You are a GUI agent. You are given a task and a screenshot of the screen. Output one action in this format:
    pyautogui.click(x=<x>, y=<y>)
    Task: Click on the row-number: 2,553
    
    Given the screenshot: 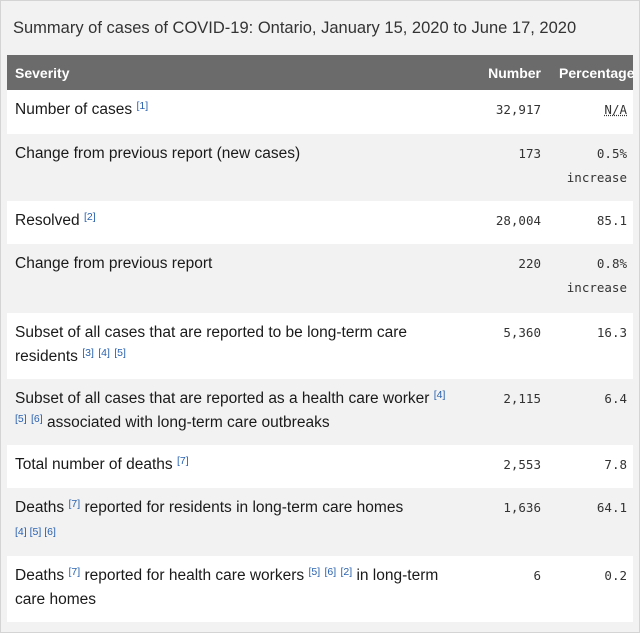 What is the action you would take?
    pyautogui.click(x=505, y=466)
    